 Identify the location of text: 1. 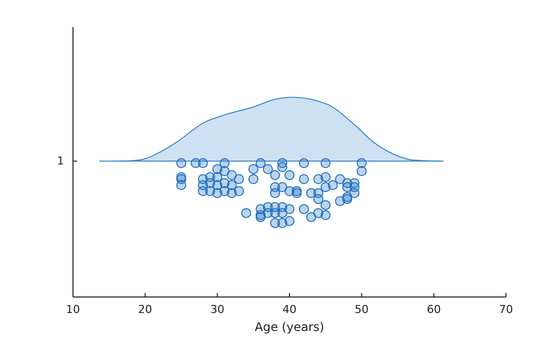
(60, 161).